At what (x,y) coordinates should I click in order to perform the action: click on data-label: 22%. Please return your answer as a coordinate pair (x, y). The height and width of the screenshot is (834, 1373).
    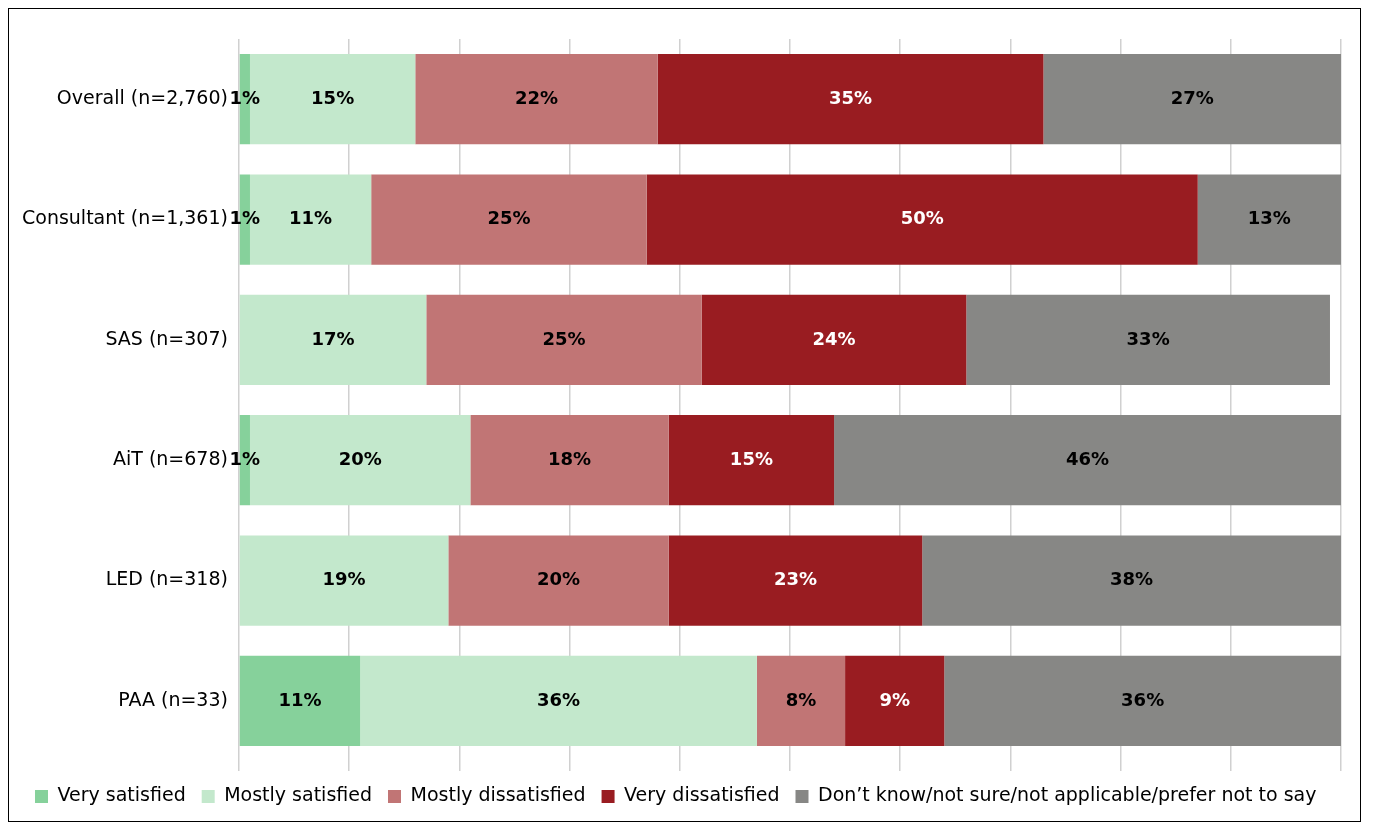
    Looking at the image, I should click on (536, 97).